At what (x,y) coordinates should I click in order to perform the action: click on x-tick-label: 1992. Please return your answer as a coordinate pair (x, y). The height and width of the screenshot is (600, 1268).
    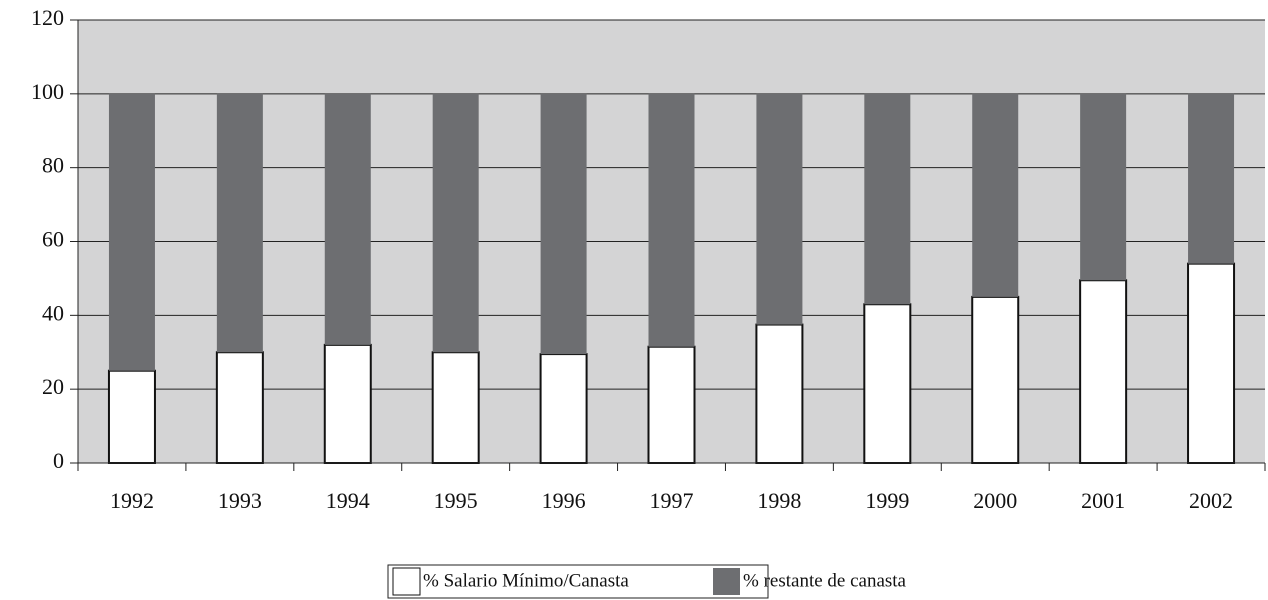
    Looking at the image, I should click on (132, 500).